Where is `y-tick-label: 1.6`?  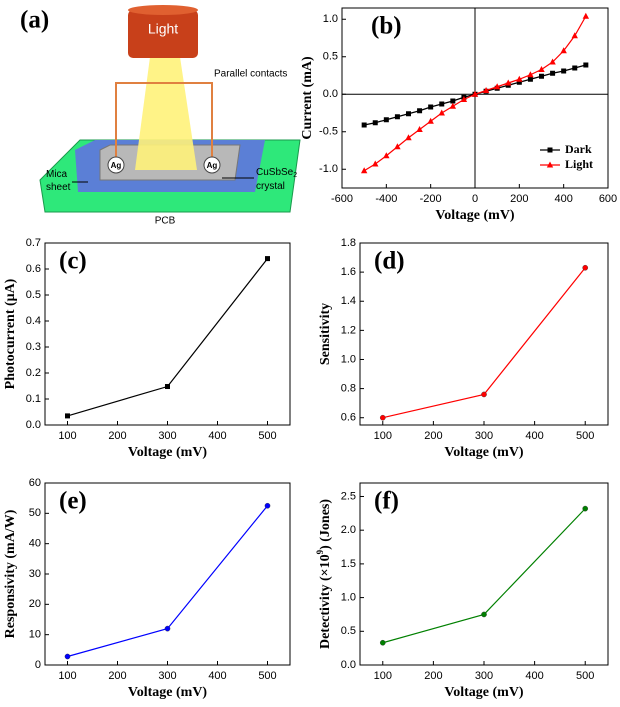
y-tick-label: 1.6 is located at coordinates (348, 272).